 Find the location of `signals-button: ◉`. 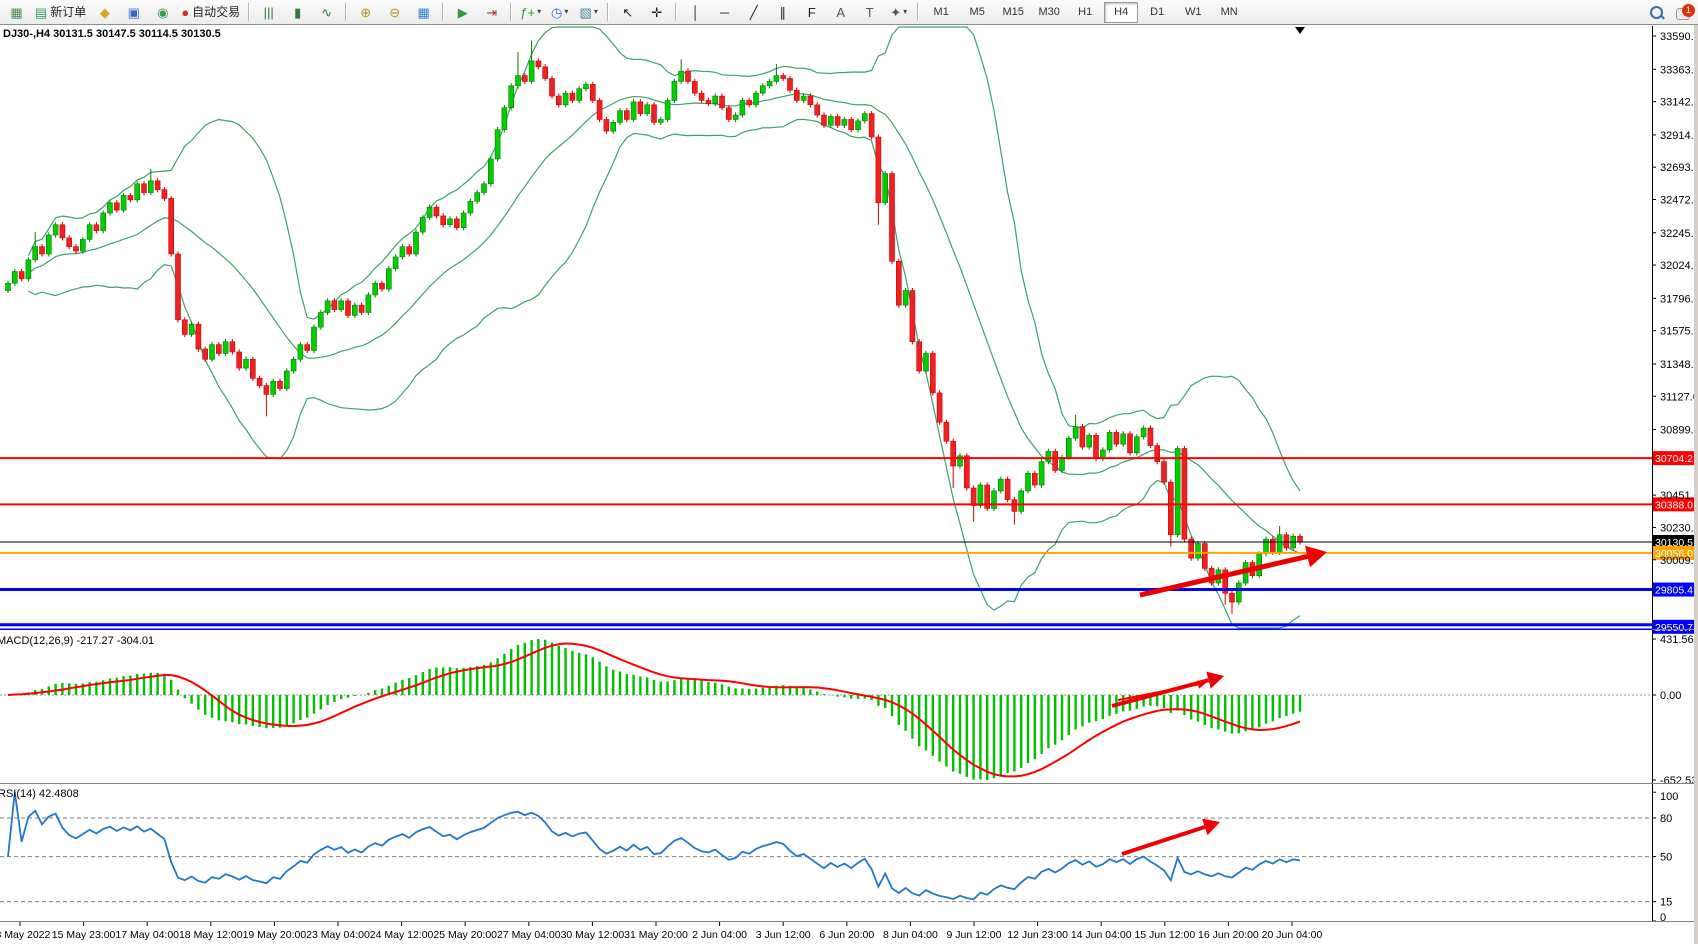

signals-button: ◉ is located at coordinates (162, 12).